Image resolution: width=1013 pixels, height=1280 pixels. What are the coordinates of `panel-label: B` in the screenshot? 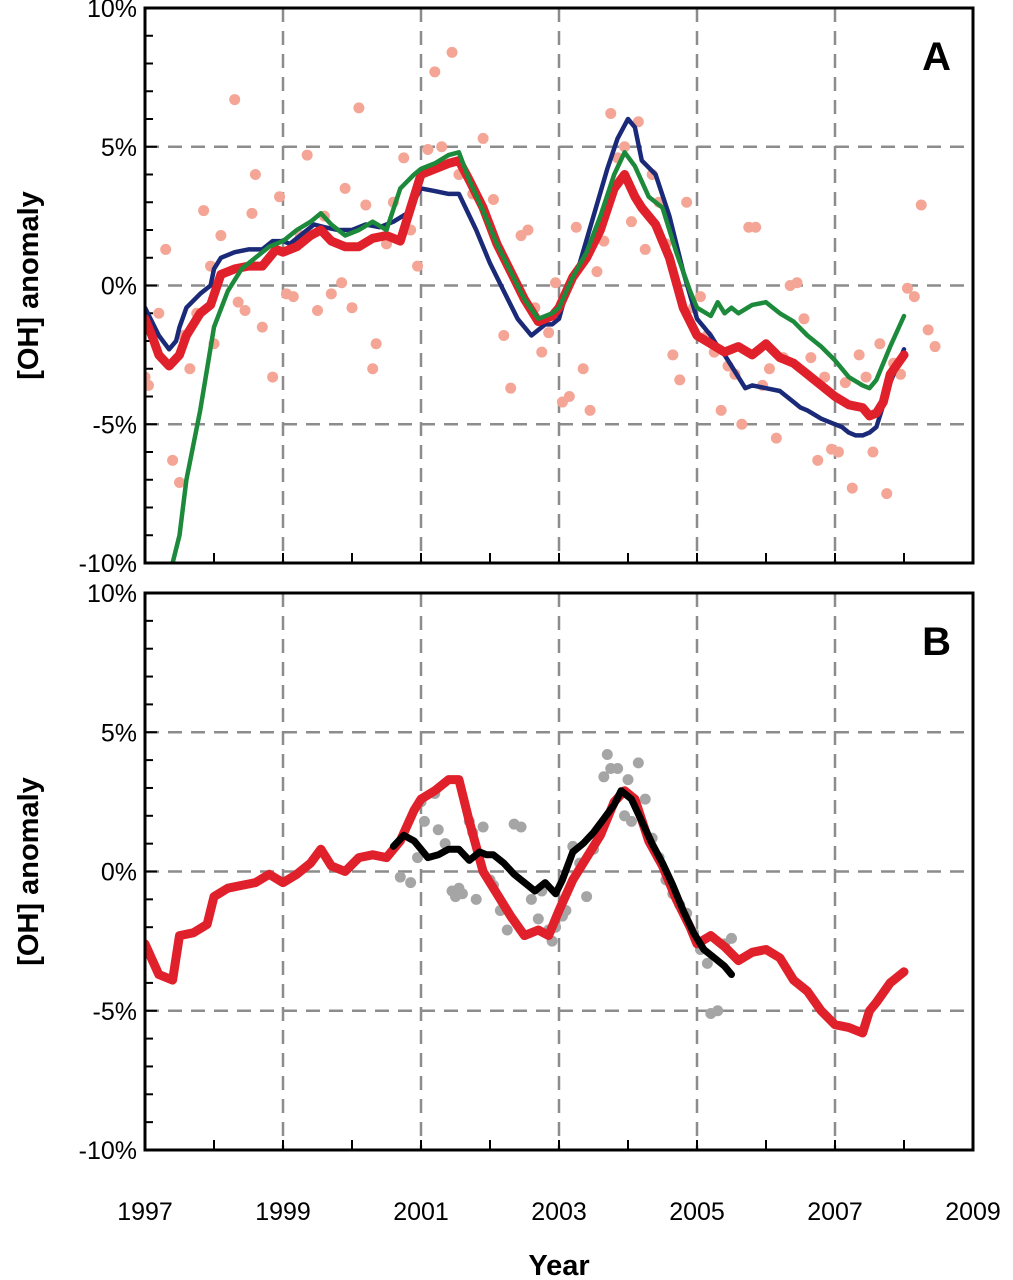 It's located at (936, 642).